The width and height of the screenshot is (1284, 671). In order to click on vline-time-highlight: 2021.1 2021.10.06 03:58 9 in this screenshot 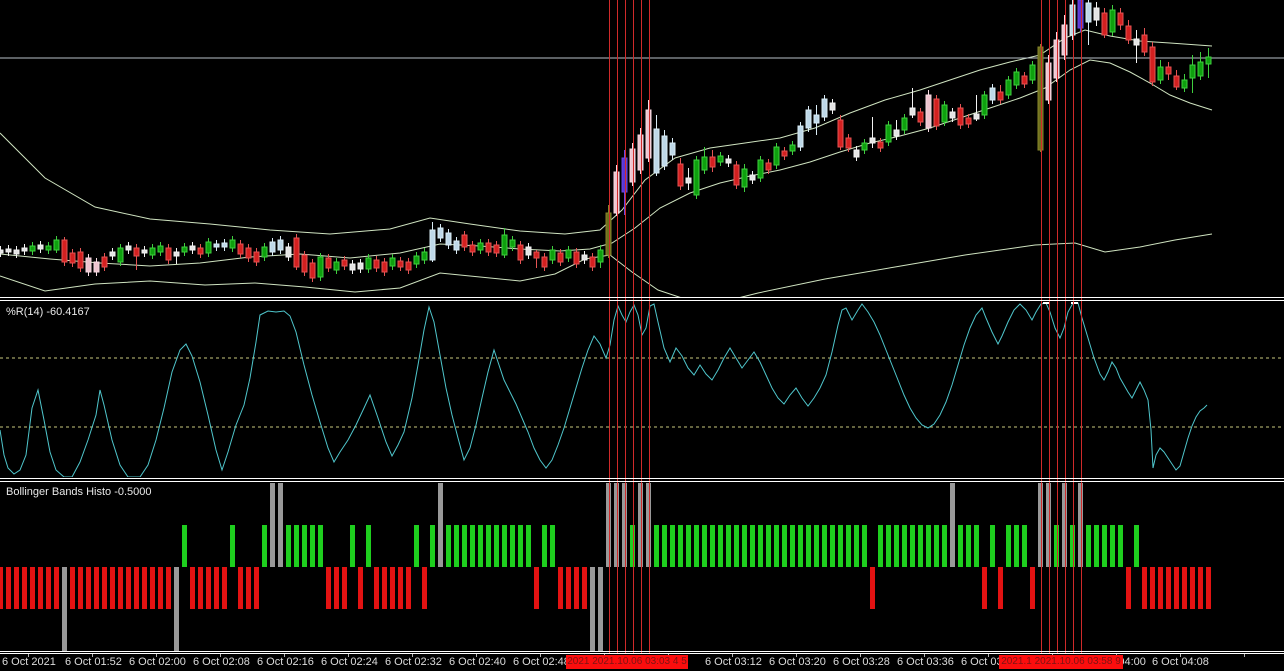, I will do `click(1061, 662)`.